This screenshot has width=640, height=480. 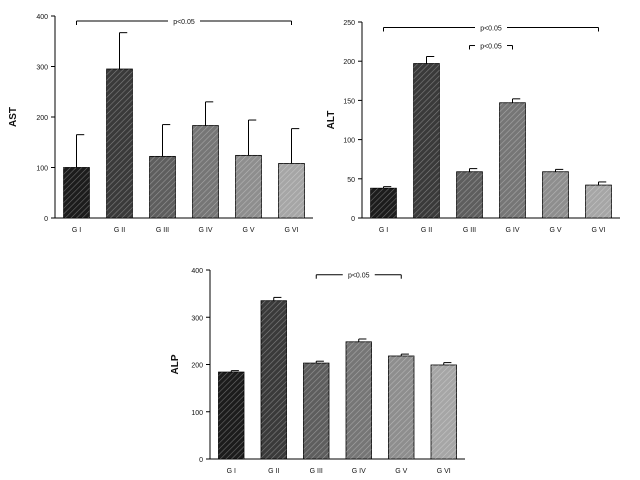 What do you see at coordinates (331, 120) in the screenshot?
I see `y-axis-label: ALT` at bounding box center [331, 120].